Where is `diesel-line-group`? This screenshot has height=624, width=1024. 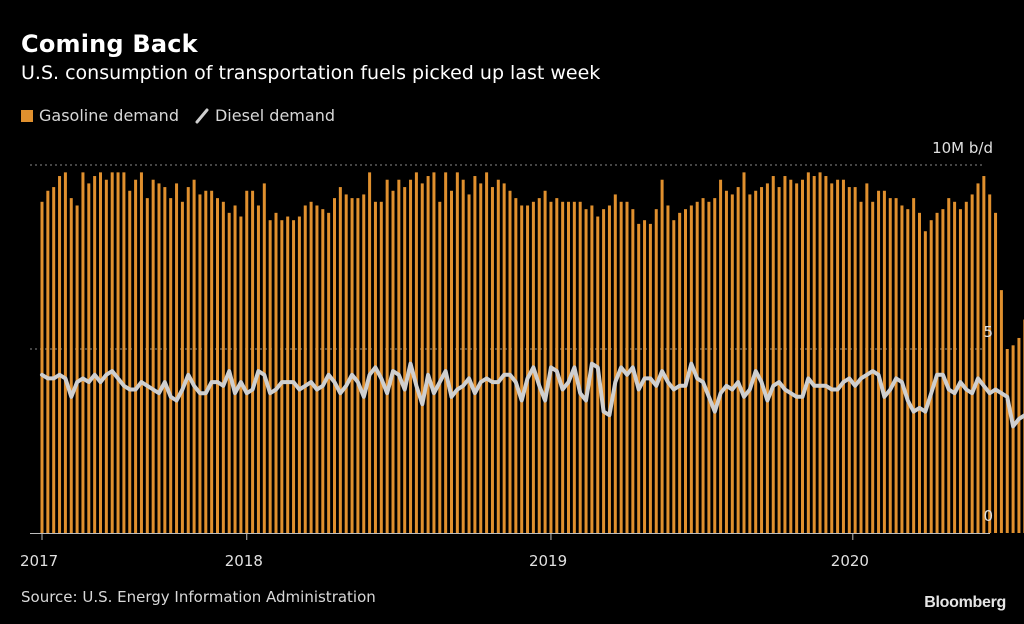
diesel-line-group is located at coordinates (532, 395).